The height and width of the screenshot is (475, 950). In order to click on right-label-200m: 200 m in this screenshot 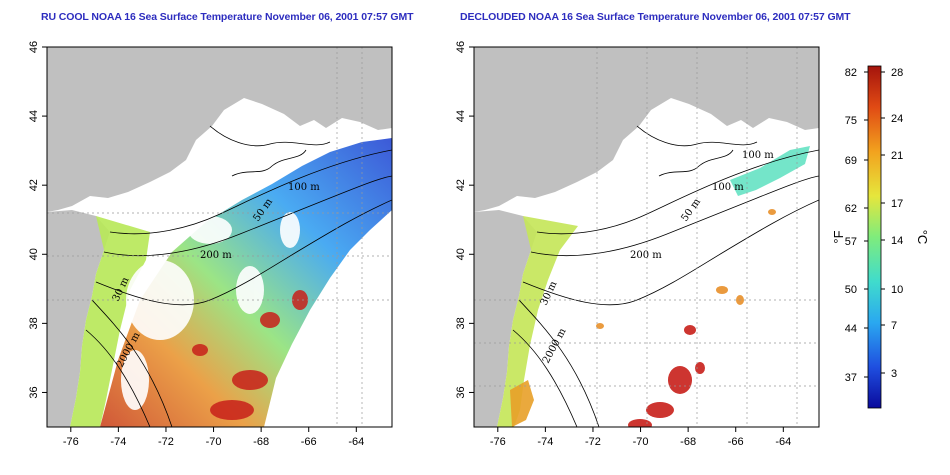, I will do `click(646, 255)`.